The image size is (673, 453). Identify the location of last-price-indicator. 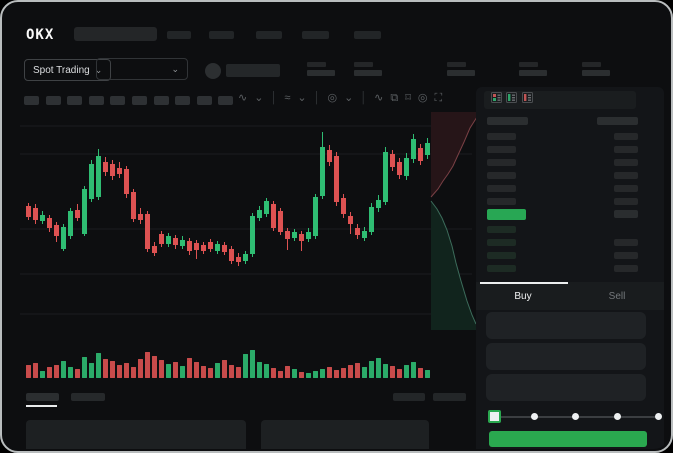
(506, 214).